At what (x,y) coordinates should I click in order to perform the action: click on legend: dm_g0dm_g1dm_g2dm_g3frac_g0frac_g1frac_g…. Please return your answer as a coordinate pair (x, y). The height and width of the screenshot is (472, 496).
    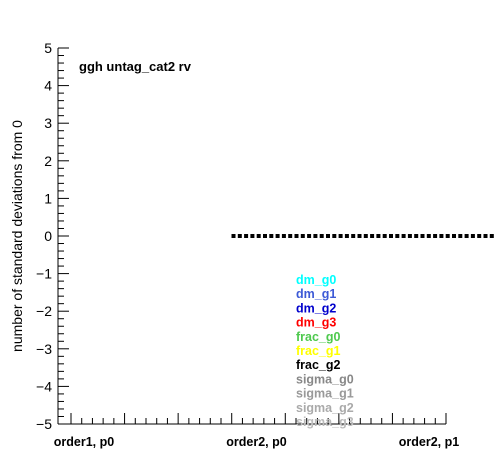
    Looking at the image, I should click on (325, 351).